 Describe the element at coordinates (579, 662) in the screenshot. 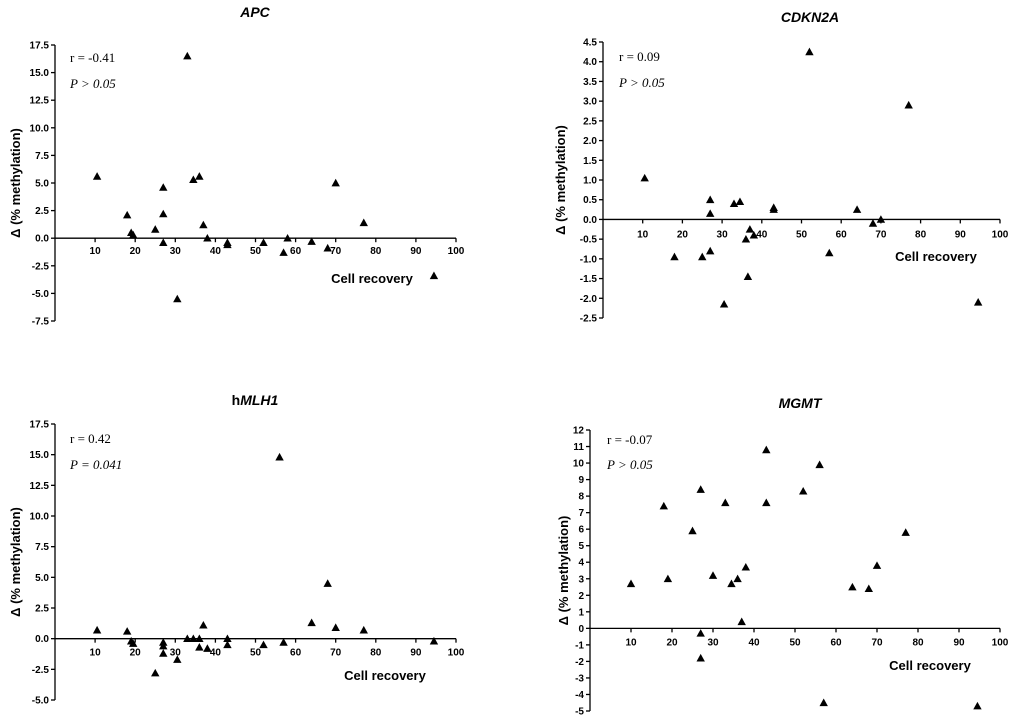

I see `y-tick-label: -2` at that location.